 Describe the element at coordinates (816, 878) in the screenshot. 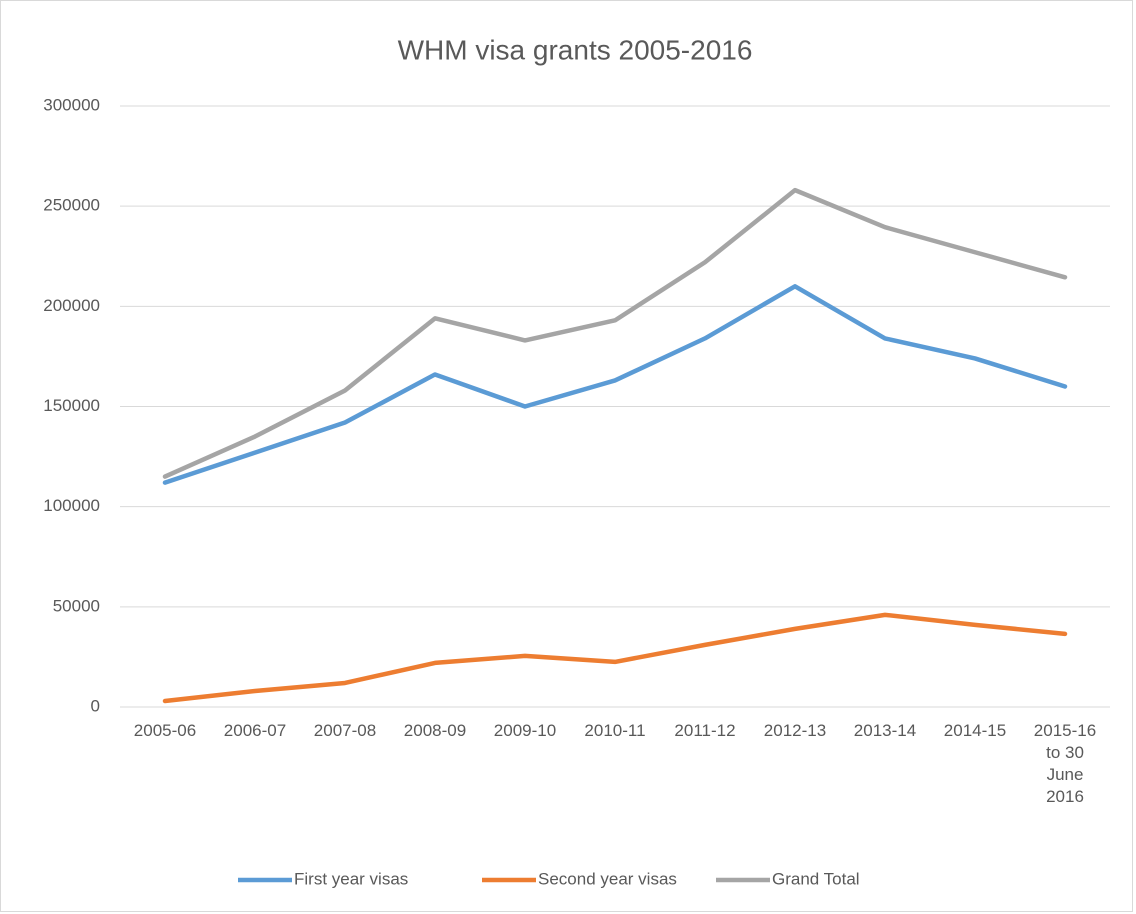

I see `legend-label: Grand Total` at that location.